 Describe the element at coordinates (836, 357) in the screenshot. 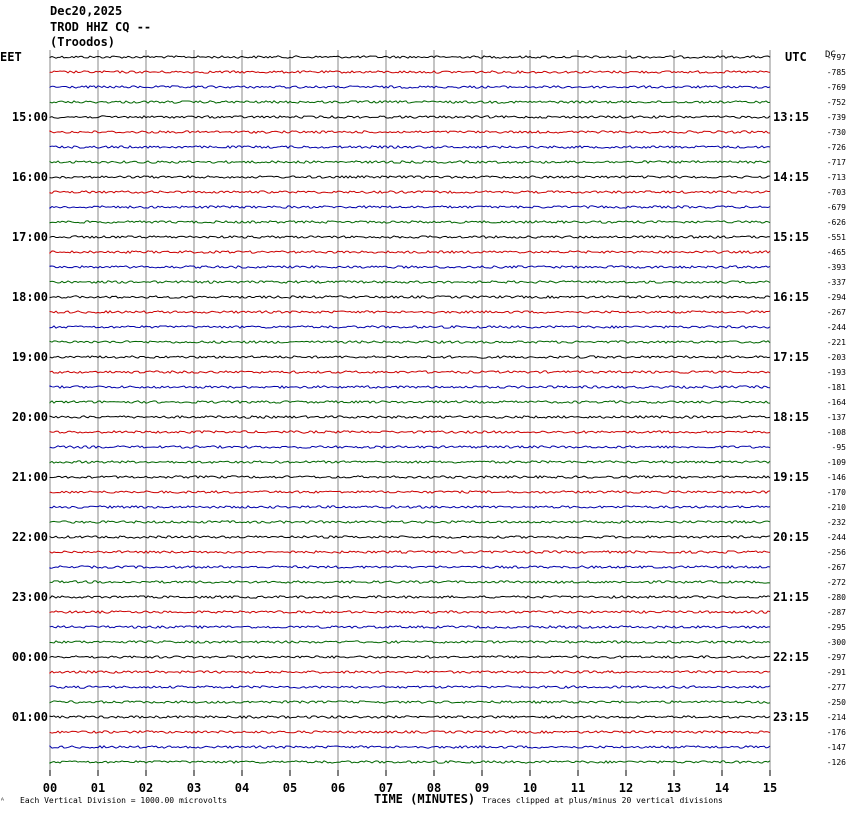

I see `dc-offset-label: -203` at that location.